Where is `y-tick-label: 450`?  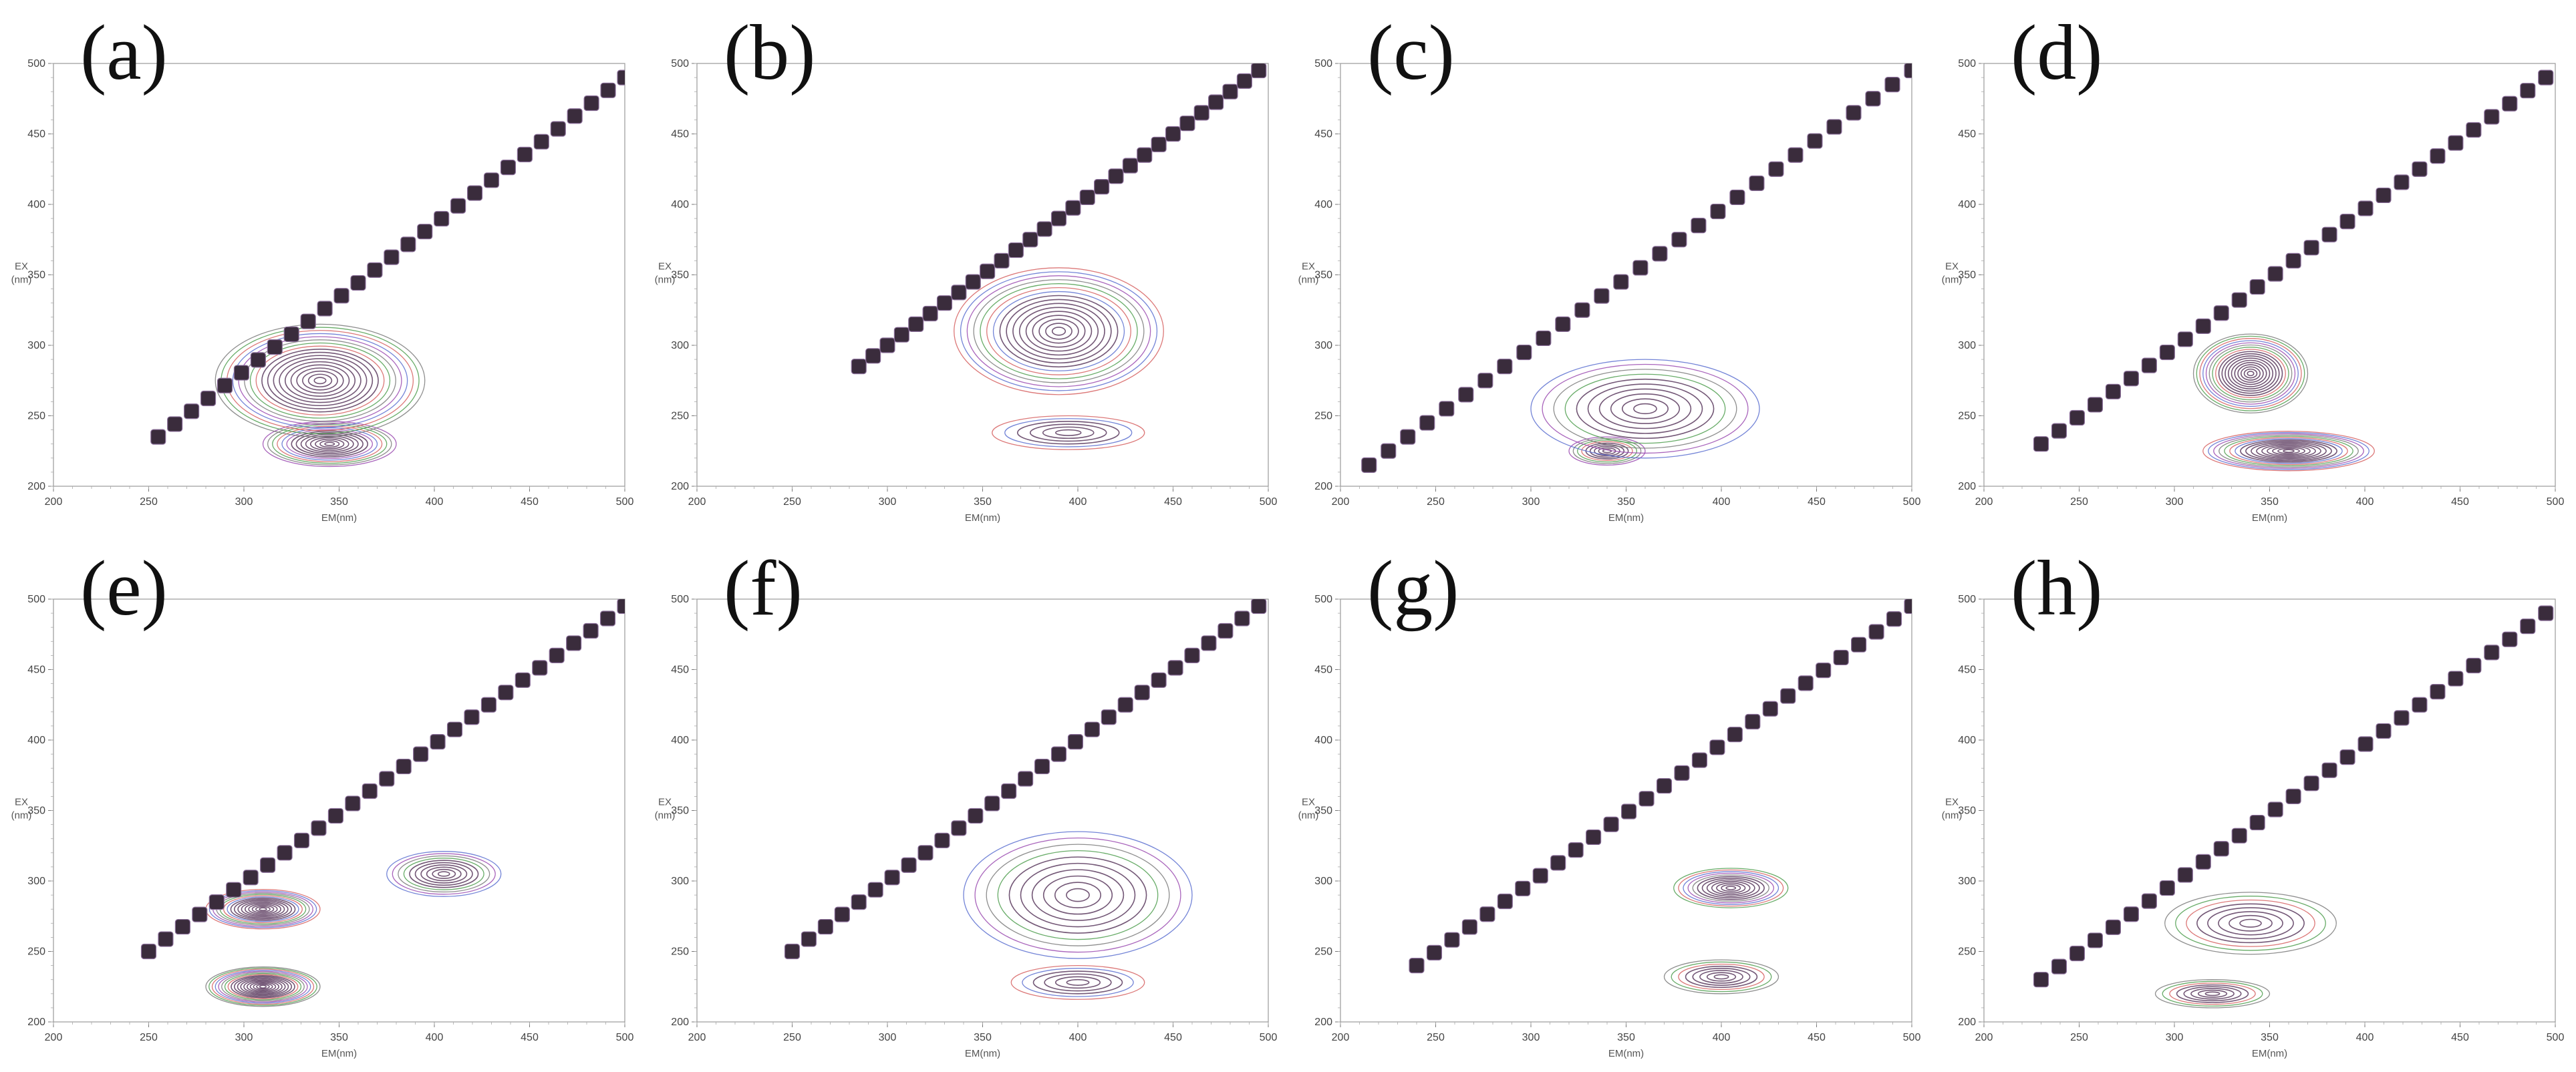 y-tick-label: 450 is located at coordinates (36, 670).